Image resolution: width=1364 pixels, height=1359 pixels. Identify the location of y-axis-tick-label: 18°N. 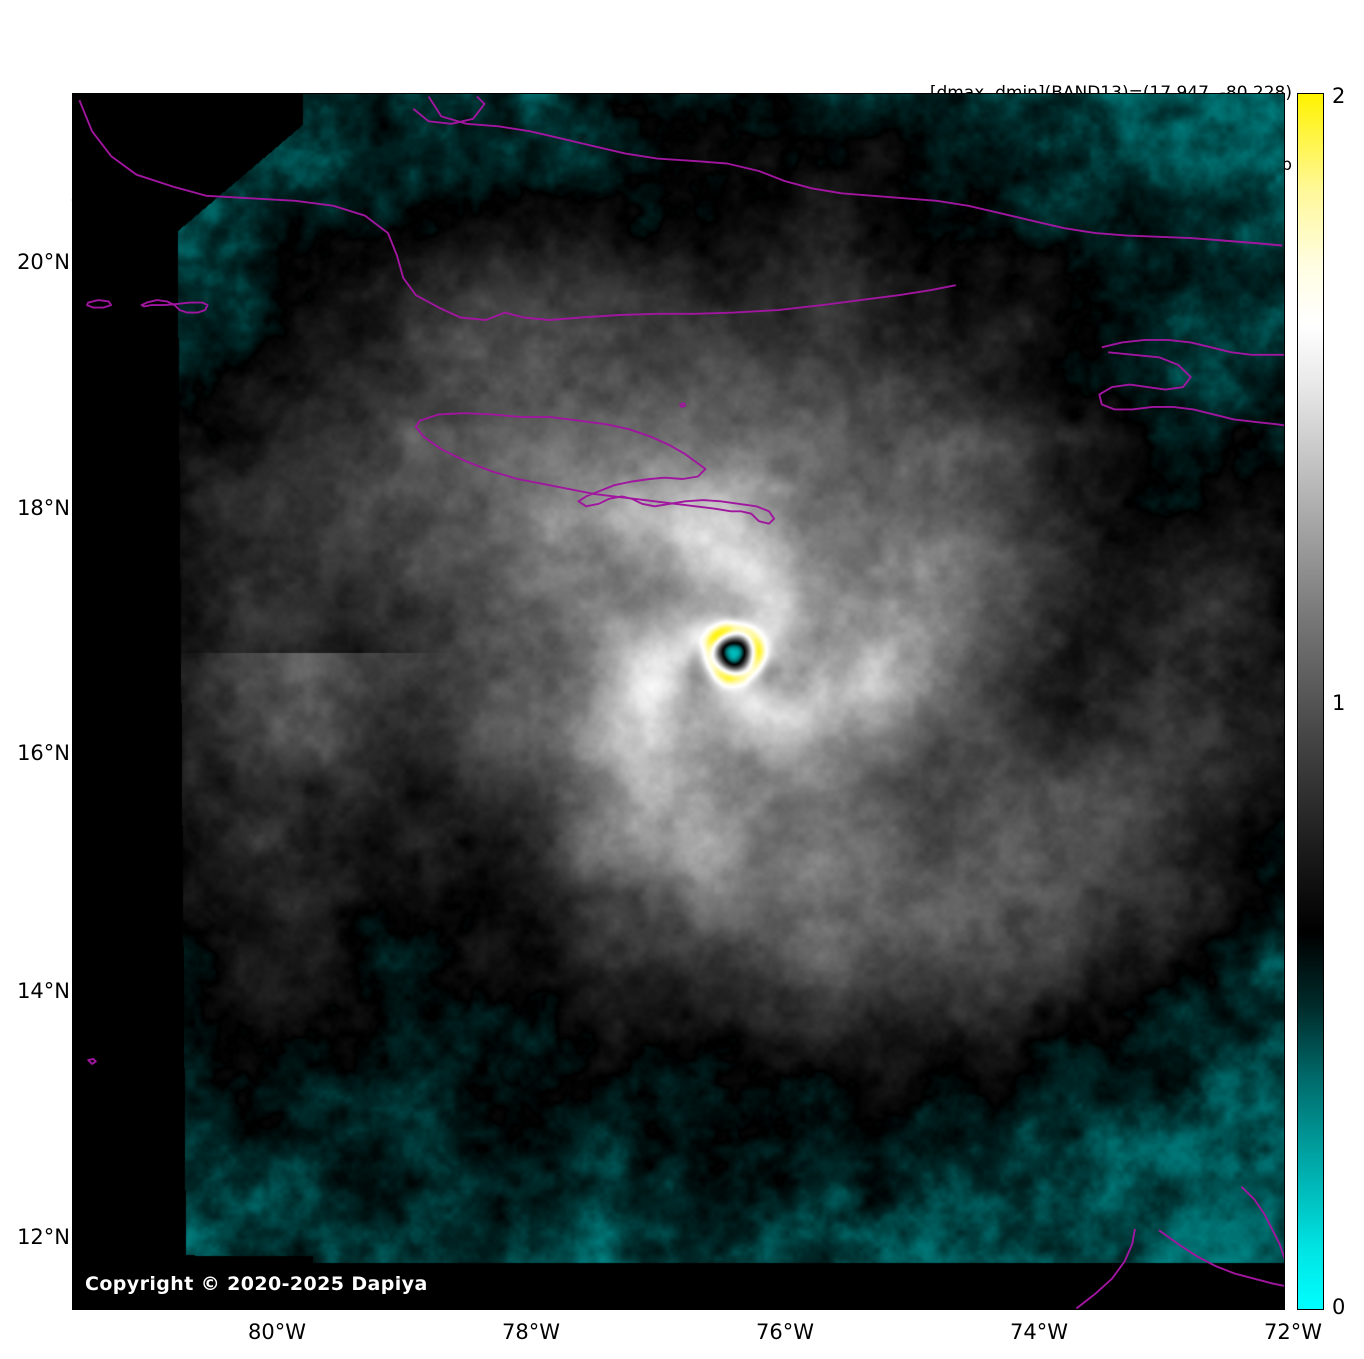
(43, 508).